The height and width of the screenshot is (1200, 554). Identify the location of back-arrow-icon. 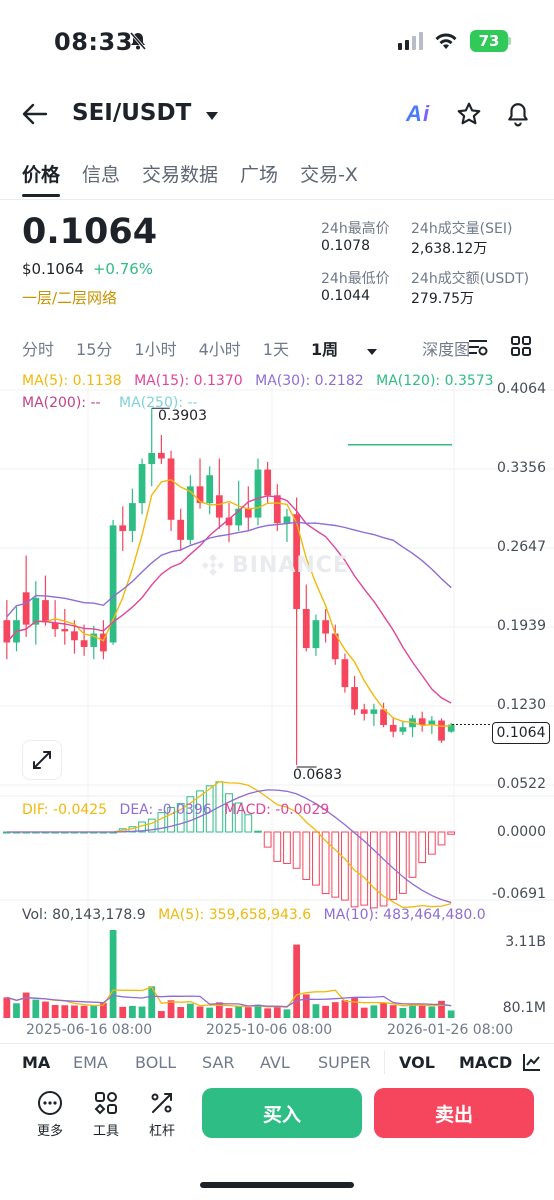
(35, 116).